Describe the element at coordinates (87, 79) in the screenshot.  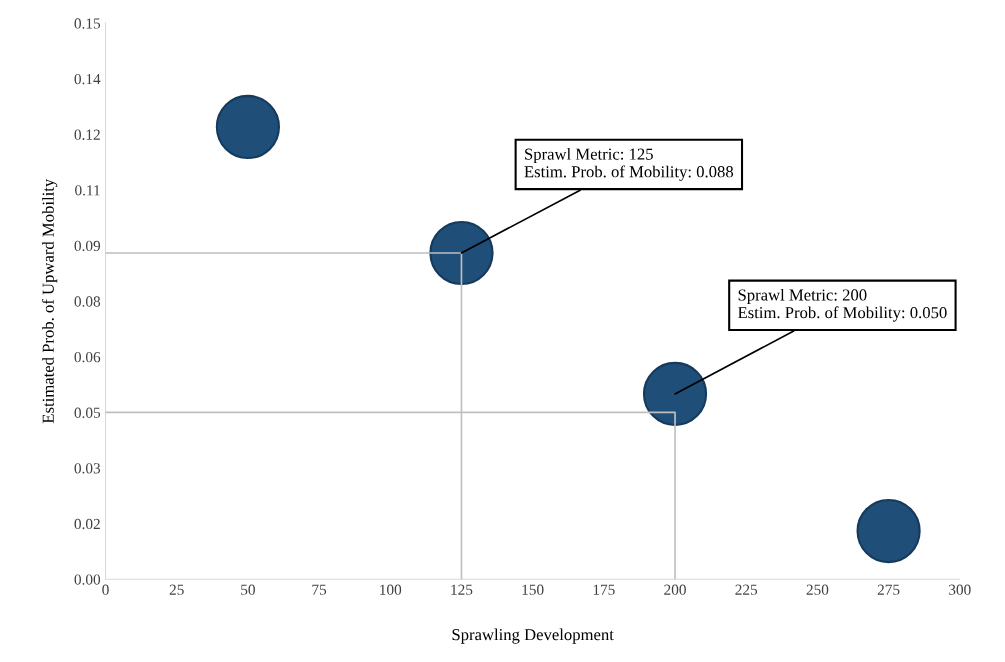
I see `y-tick-label: 0.14` at that location.